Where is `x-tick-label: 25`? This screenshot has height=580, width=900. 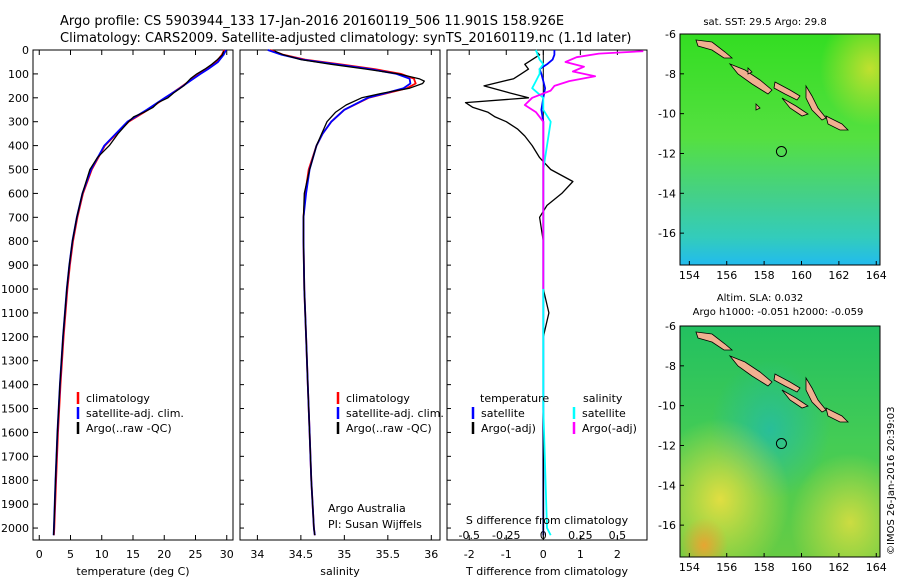 x-tick-label: 25 is located at coordinates (196, 554).